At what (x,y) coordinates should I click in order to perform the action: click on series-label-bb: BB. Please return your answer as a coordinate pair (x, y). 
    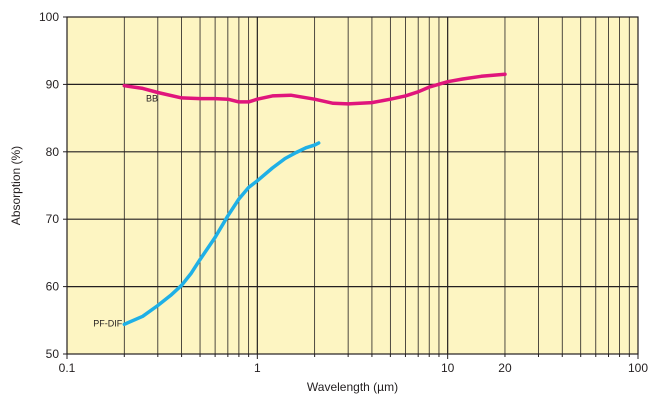
    Looking at the image, I should click on (152, 98).